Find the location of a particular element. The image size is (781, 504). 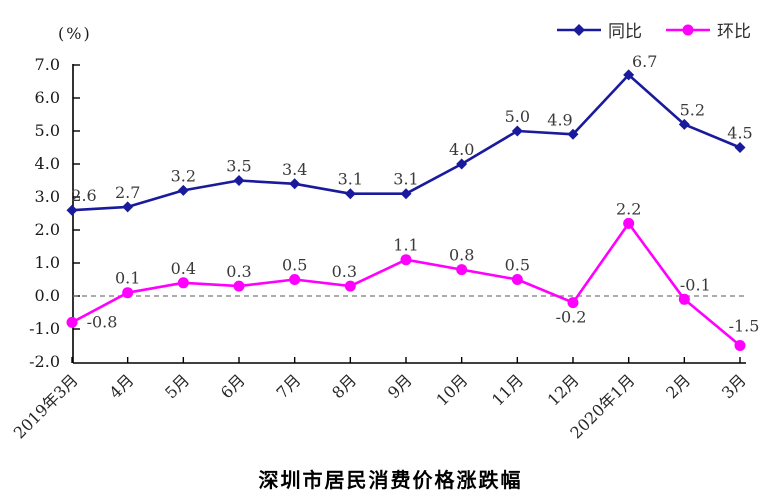

x-axis-tick-label: 10月 is located at coordinates (451, 389).